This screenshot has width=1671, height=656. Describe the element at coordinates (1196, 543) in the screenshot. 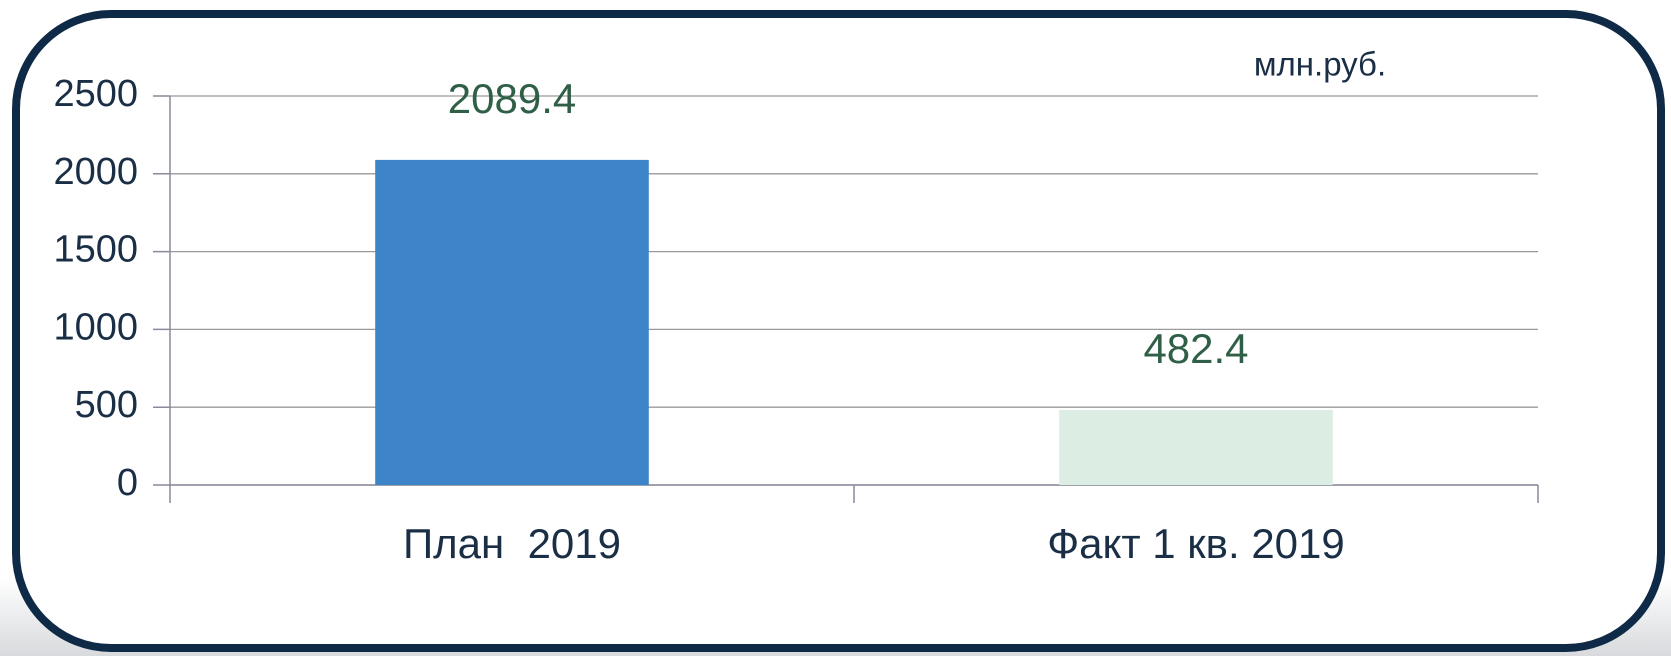

I see `x-tick-label: Факт 1 кв. 2019` at that location.